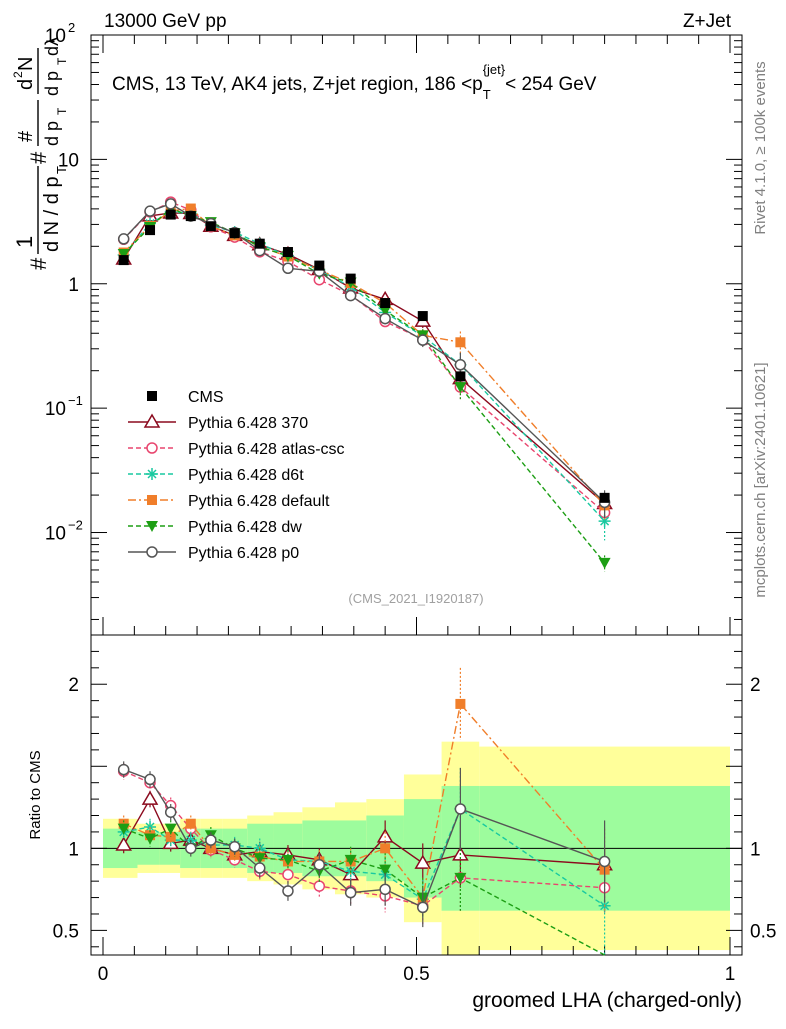 Image resolution: width=786 pixels, height=1029 pixels. I want to click on y-tick-exponent: 2, so click(71, 27).